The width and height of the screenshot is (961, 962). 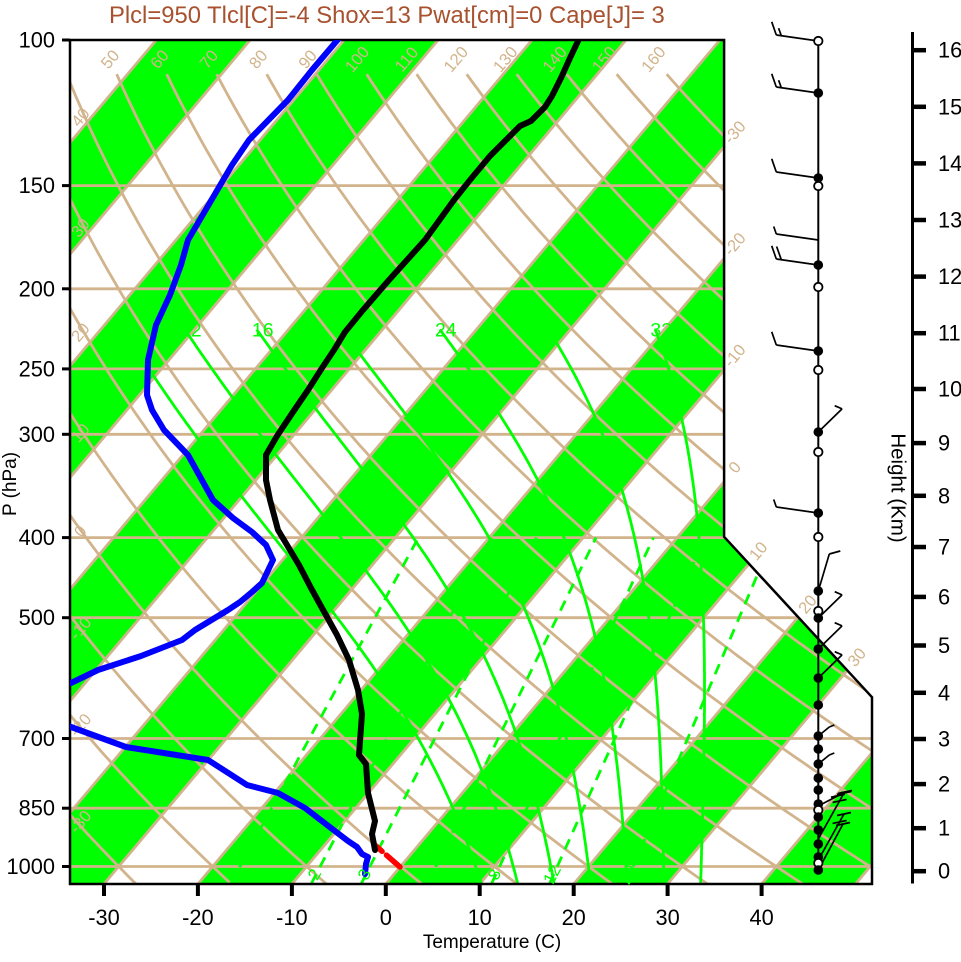 What do you see at coordinates (555, 331) in the screenshot?
I see `svg-text: 28` at bounding box center [555, 331].